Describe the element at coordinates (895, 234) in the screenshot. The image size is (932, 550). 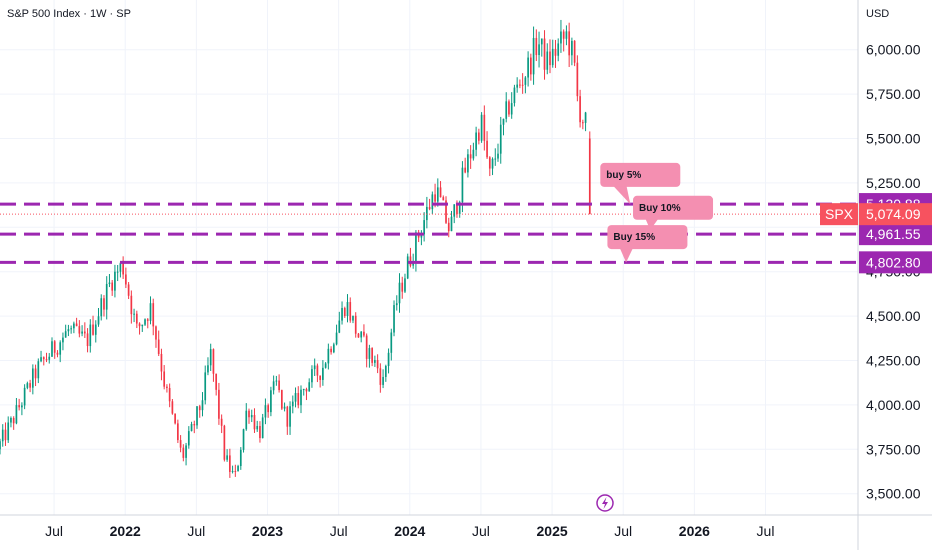
I see `level-price-badge: 4,961.55` at that location.